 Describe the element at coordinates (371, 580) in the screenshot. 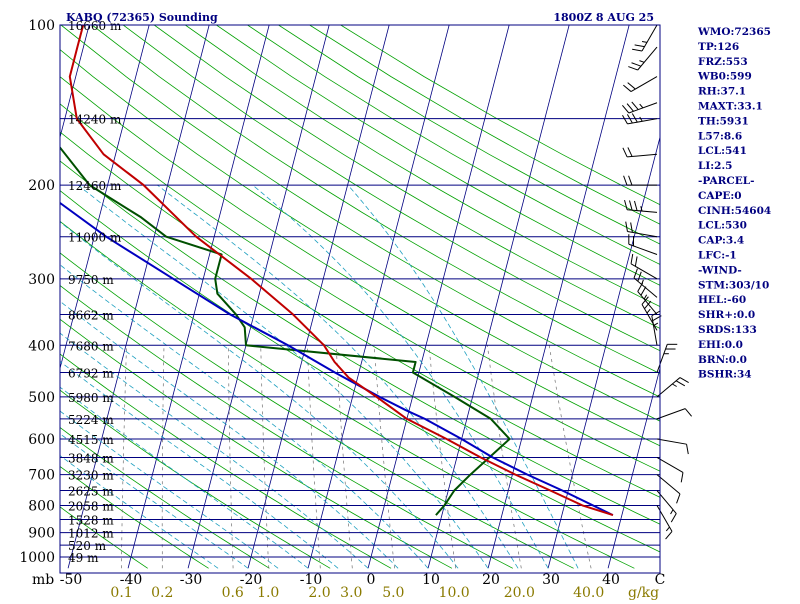

I see `temperature-tick-label: 0` at that location.